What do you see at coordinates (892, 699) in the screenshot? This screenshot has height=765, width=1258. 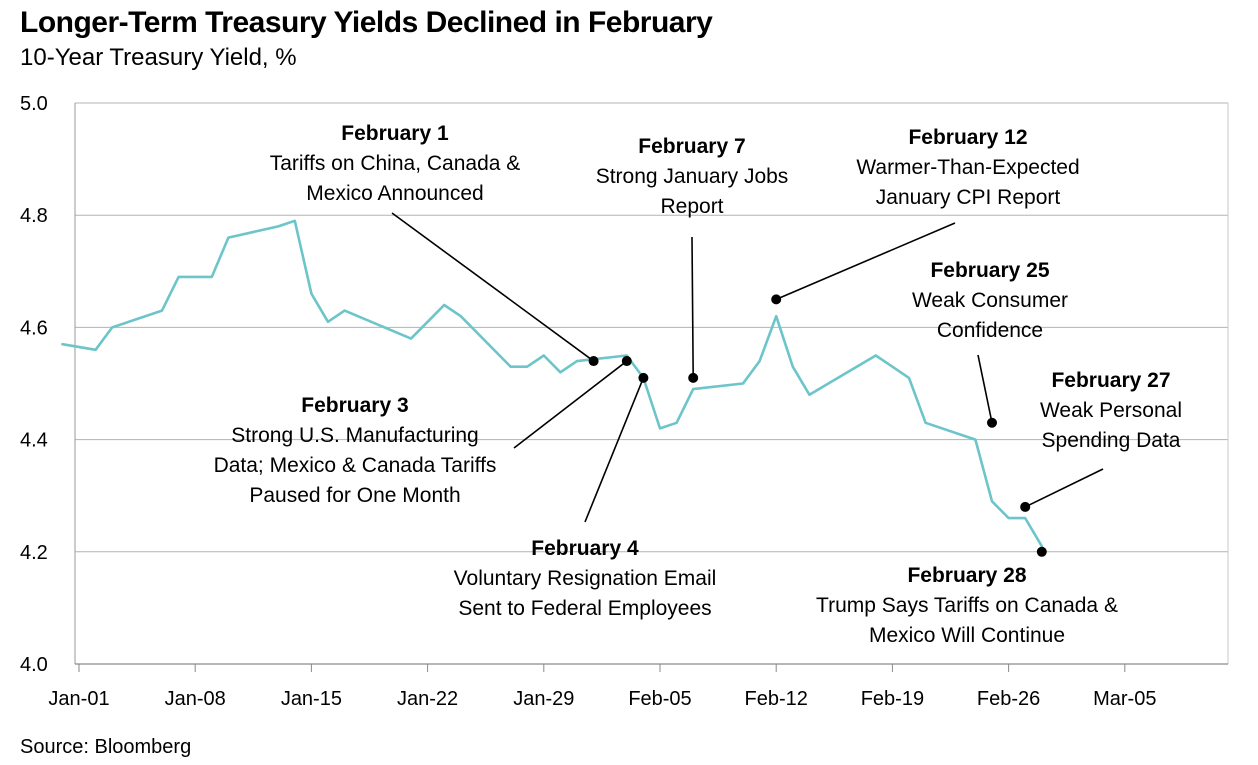 I see `x-tick-label: Feb-19` at bounding box center [892, 699].